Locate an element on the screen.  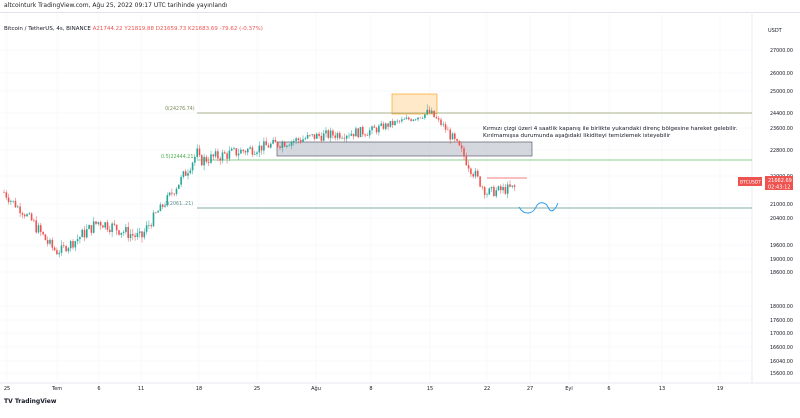
y-tick-label: 25000.00 is located at coordinates (781, 92).